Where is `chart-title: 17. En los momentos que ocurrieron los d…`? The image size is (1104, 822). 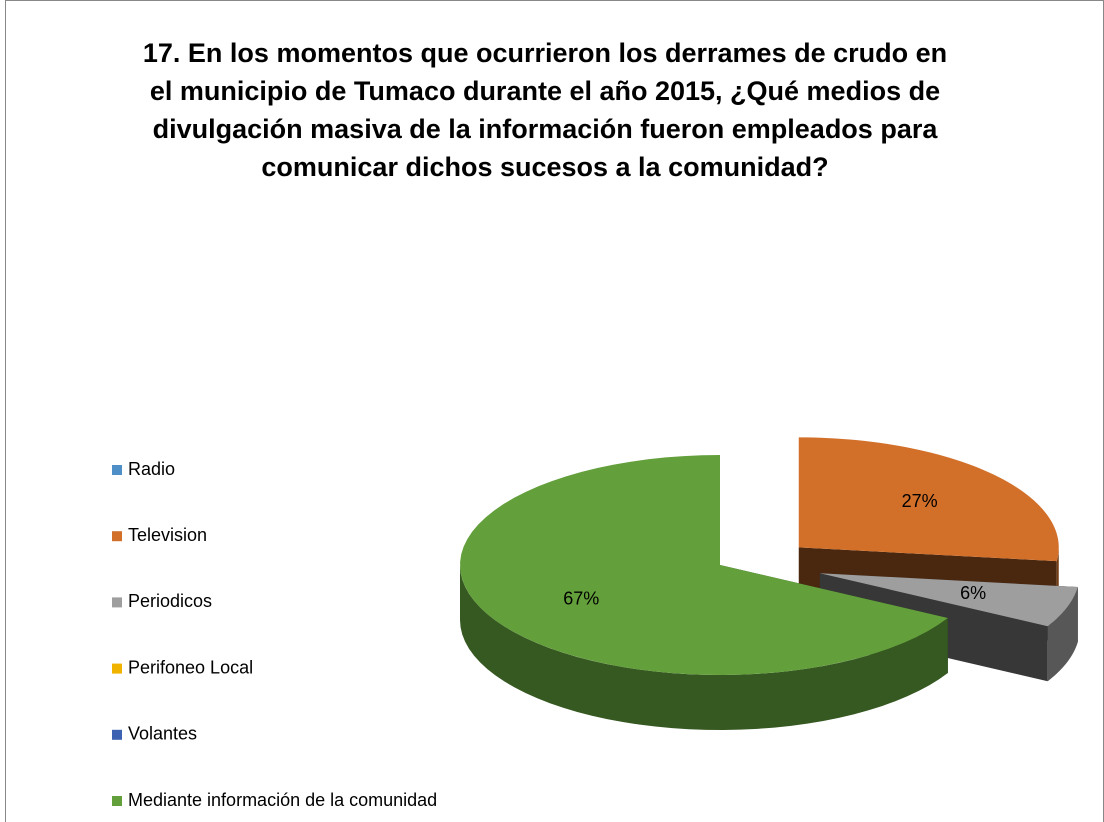 chart-title: 17. En los momentos que ocurrieron los d… is located at coordinates (545, 110).